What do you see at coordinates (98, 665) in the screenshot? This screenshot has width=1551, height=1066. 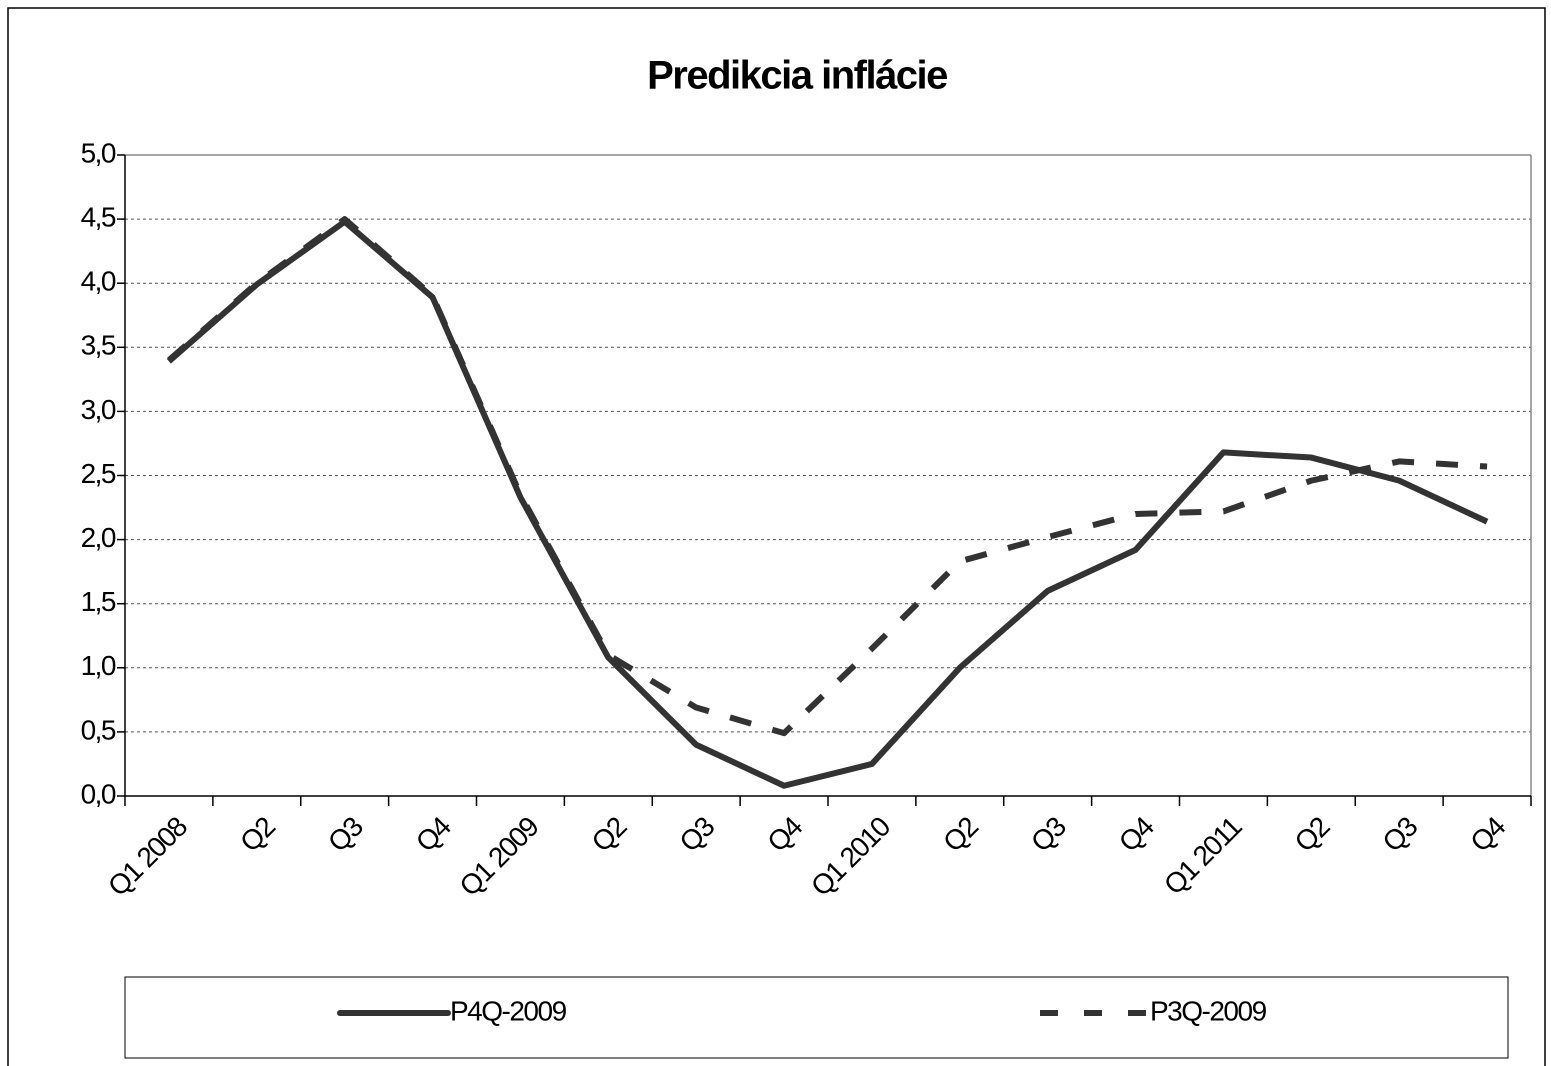 I see `y-tick-label: 1,0` at bounding box center [98, 665].